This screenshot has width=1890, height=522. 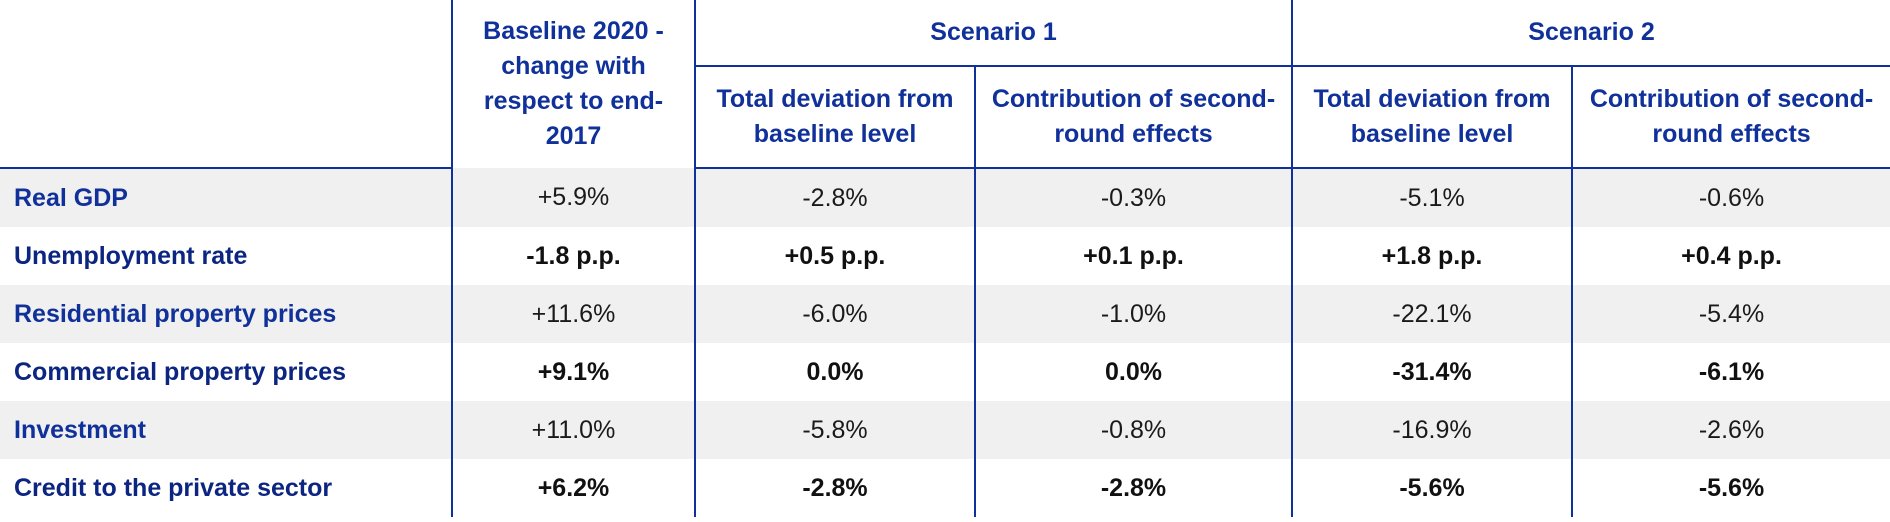 I want to click on cell-s2-total: -16.9%, so click(x=1432, y=430).